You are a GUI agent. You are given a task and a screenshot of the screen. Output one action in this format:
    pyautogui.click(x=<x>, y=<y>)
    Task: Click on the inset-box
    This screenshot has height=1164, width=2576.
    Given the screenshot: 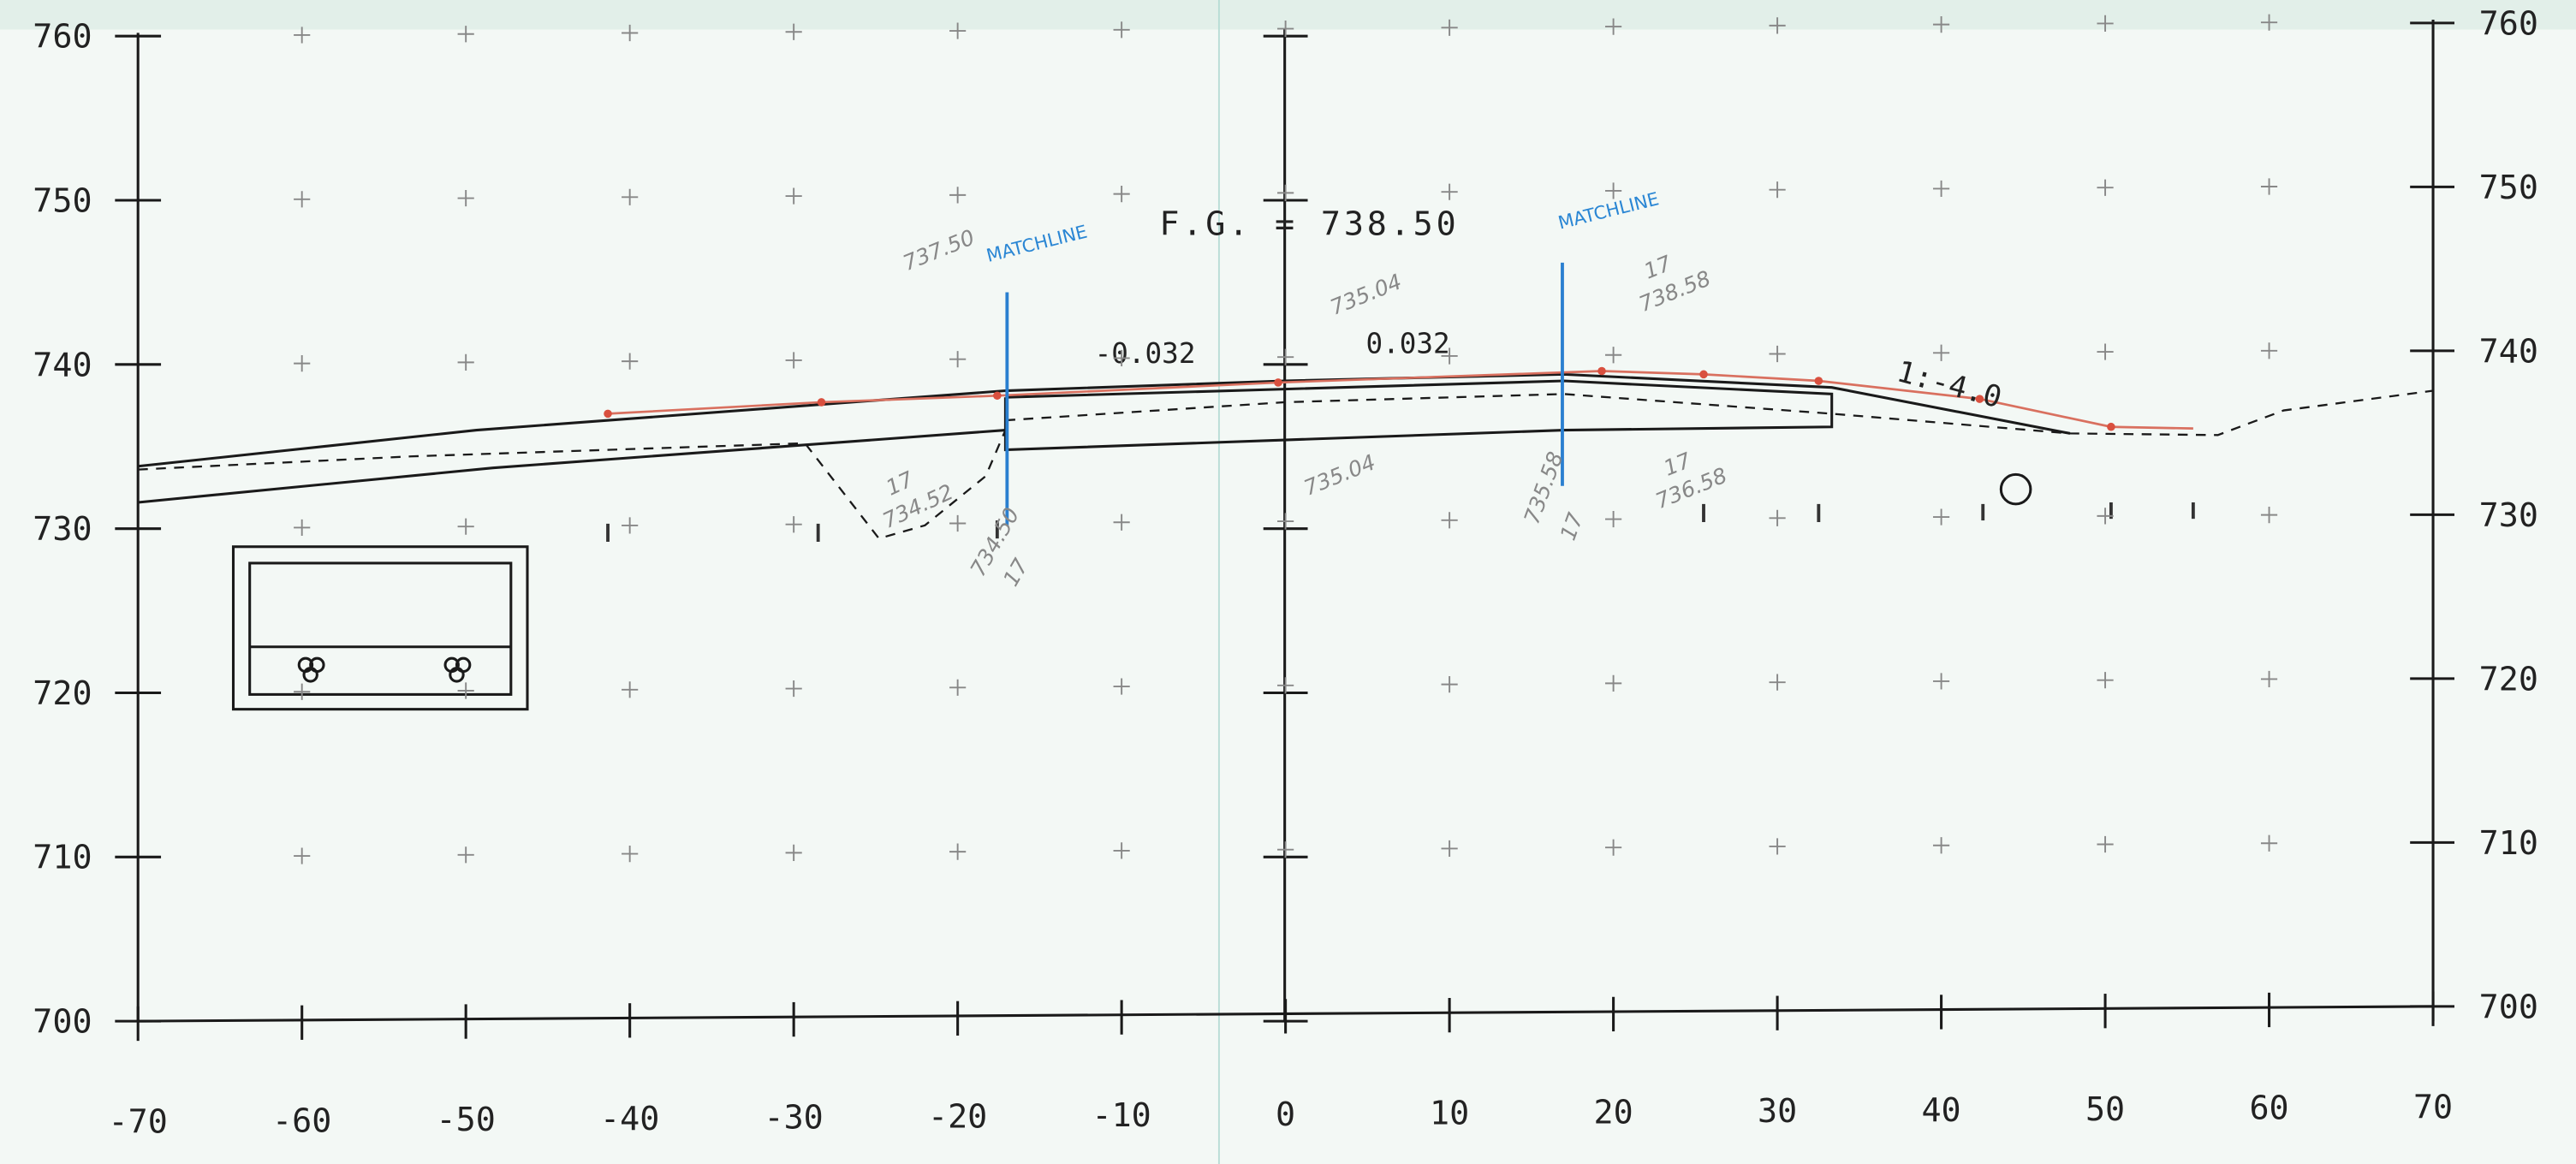 What is the action you would take?
    pyautogui.click(x=380, y=628)
    